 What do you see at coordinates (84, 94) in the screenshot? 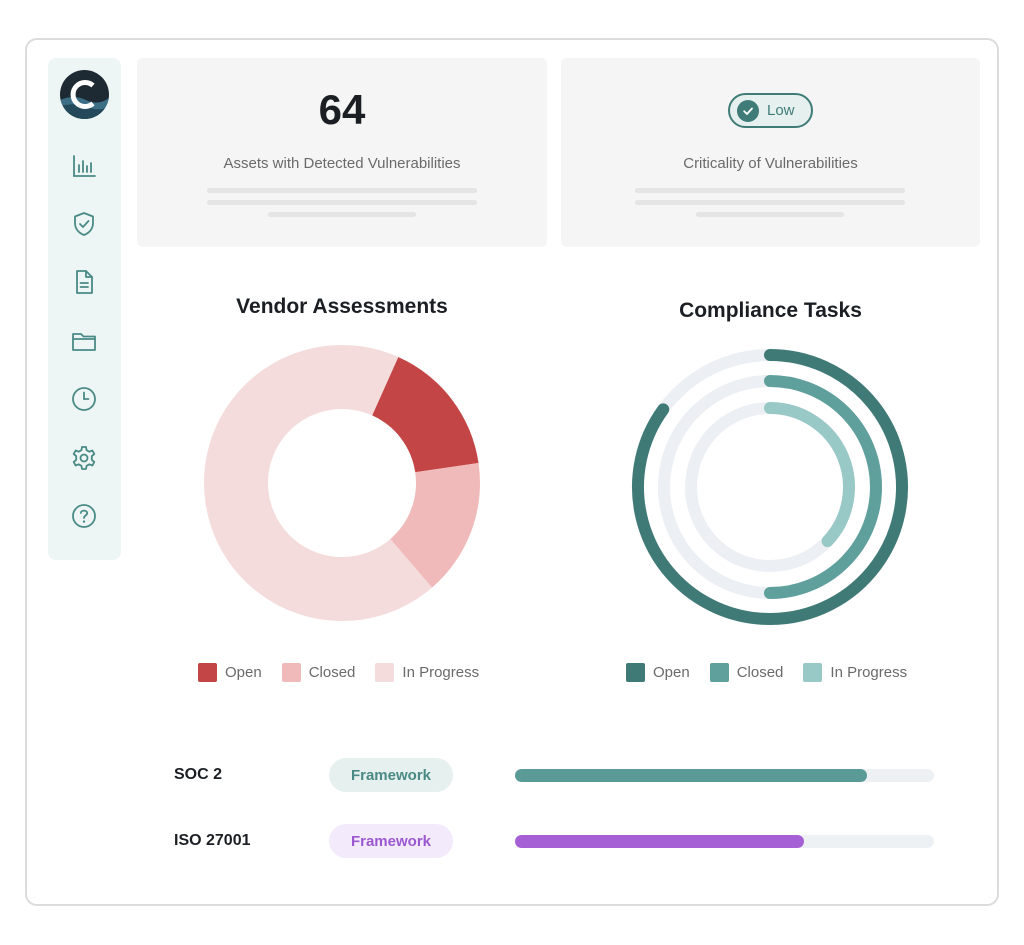
I see `brand-logo-icon` at bounding box center [84, 94].